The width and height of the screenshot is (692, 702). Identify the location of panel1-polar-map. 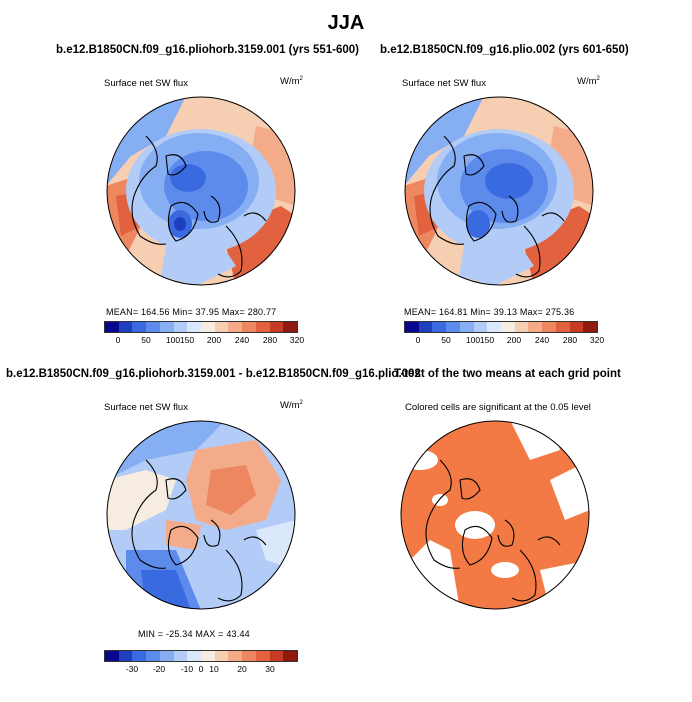
(201, 191).